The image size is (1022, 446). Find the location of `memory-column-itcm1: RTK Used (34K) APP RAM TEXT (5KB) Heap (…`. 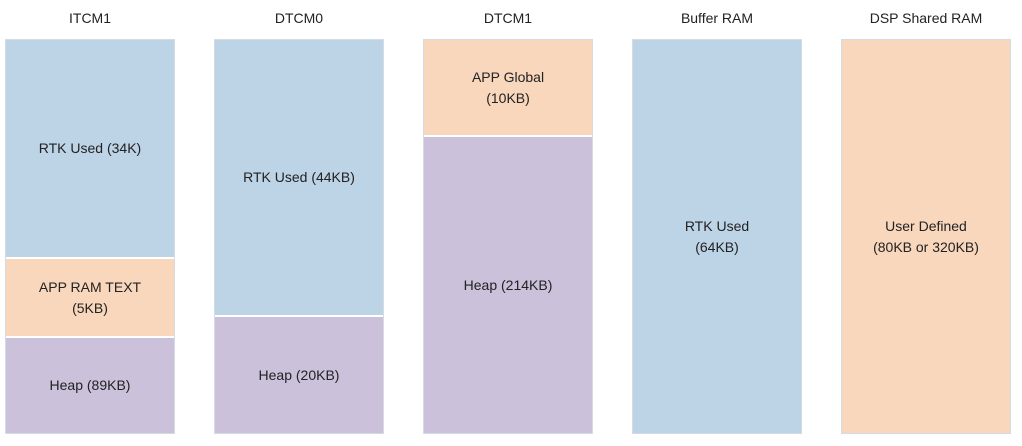

memory-column-itcm1: RTK Used (34K) APP RAM TEXT (5KB) Heap (… is located at coordinates (90, 236).